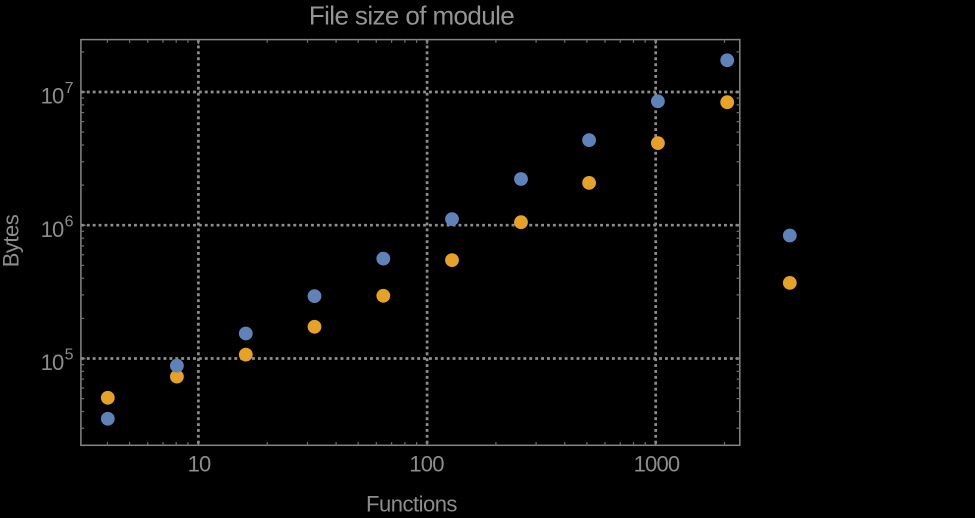  I want to click on svg-text: 7, so click(69, 88).